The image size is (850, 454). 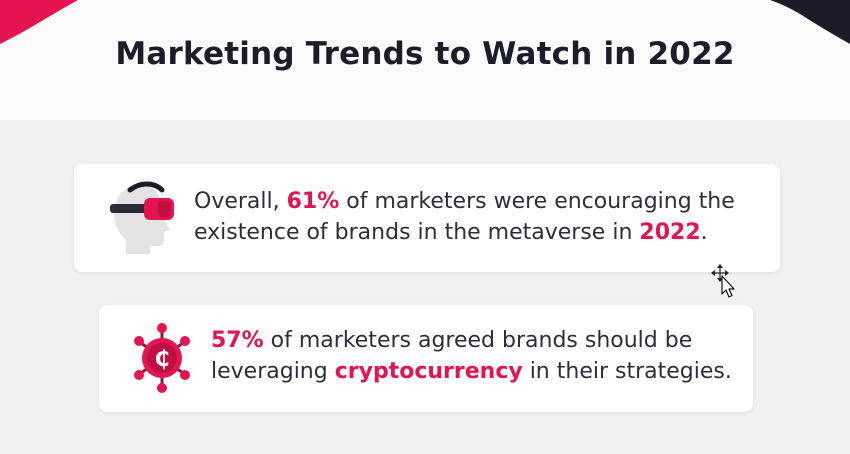 What do you see at coordinates (313, 201) in the screenshot?
I see `stat-value-61: 61%` at bounding box center [313, 201].